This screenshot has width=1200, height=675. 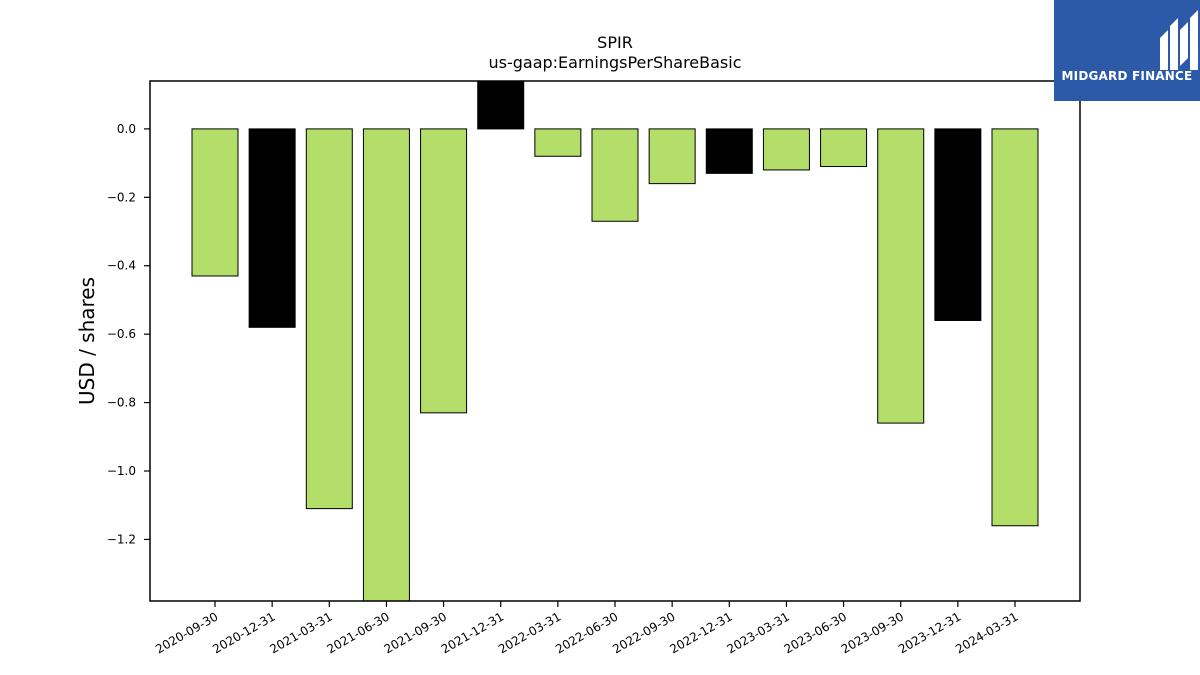 What do you see at coordinates (986, 632) in the screenshot?
I see `x-tick-label: 2024-03-31` at bounding box center [986, 632].